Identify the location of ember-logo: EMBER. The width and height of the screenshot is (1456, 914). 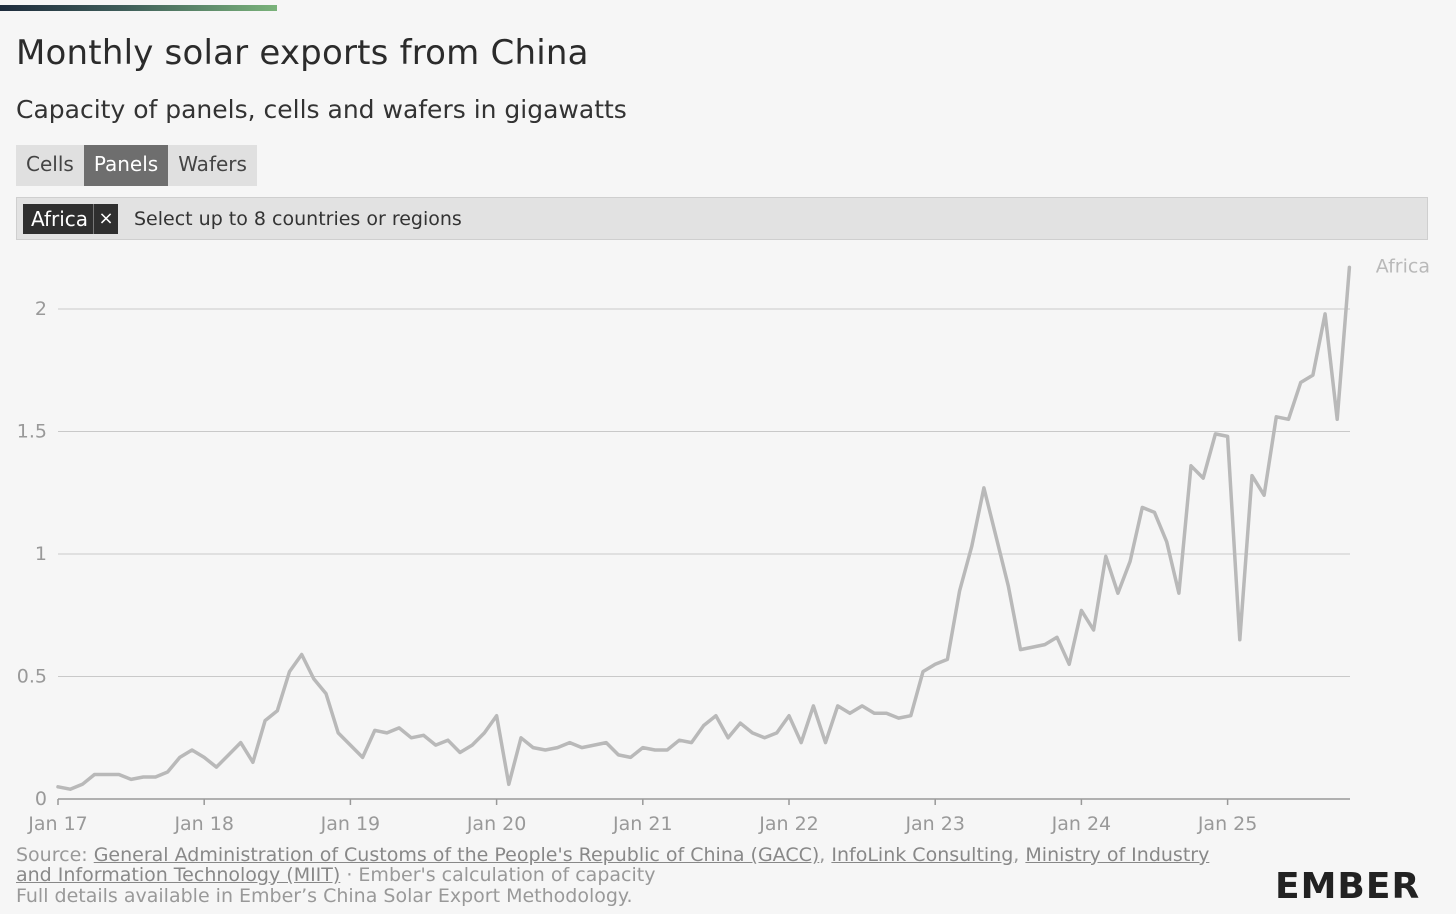
(1348, 886).